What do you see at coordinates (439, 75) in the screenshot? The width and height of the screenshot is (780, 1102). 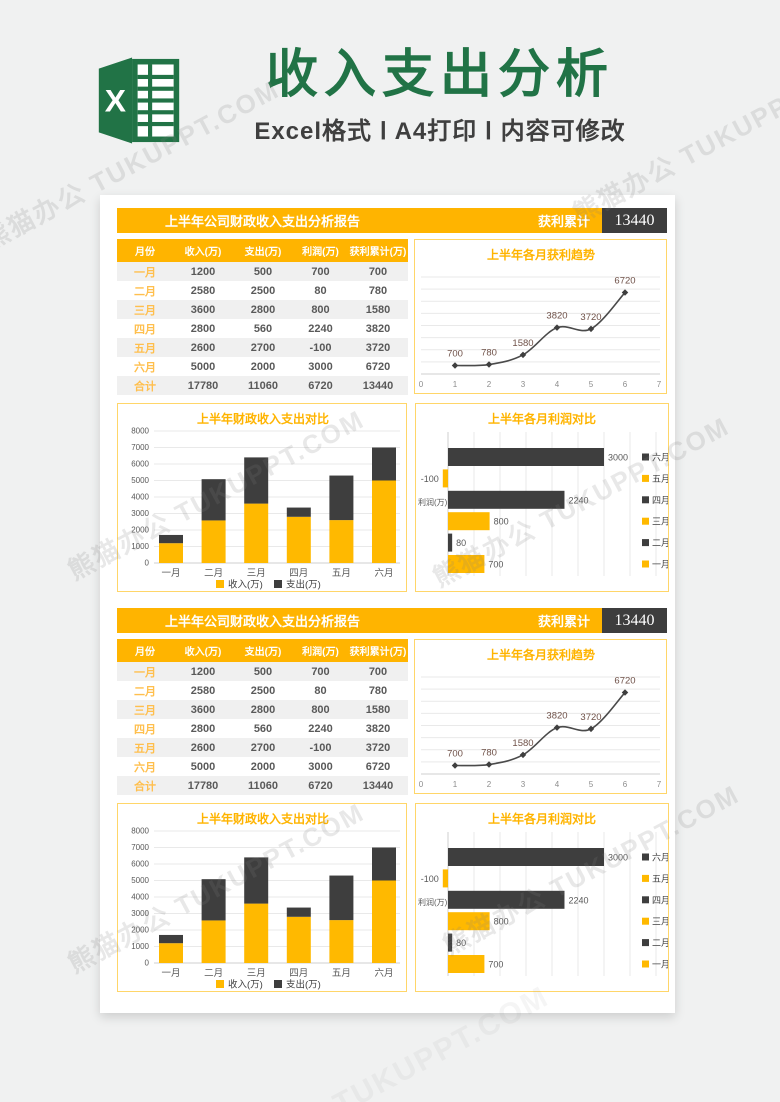 I see `hero-title: 收入支出分析` at bounding box center [439, 75].